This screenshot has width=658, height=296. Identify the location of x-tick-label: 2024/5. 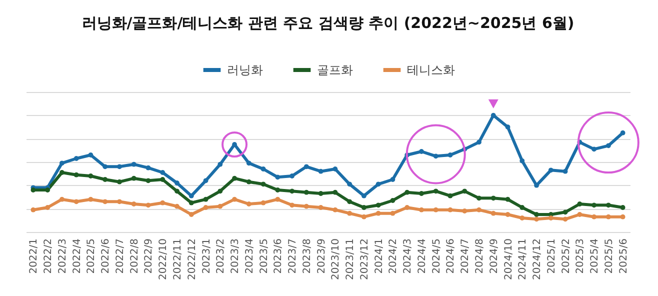
(436, 256).